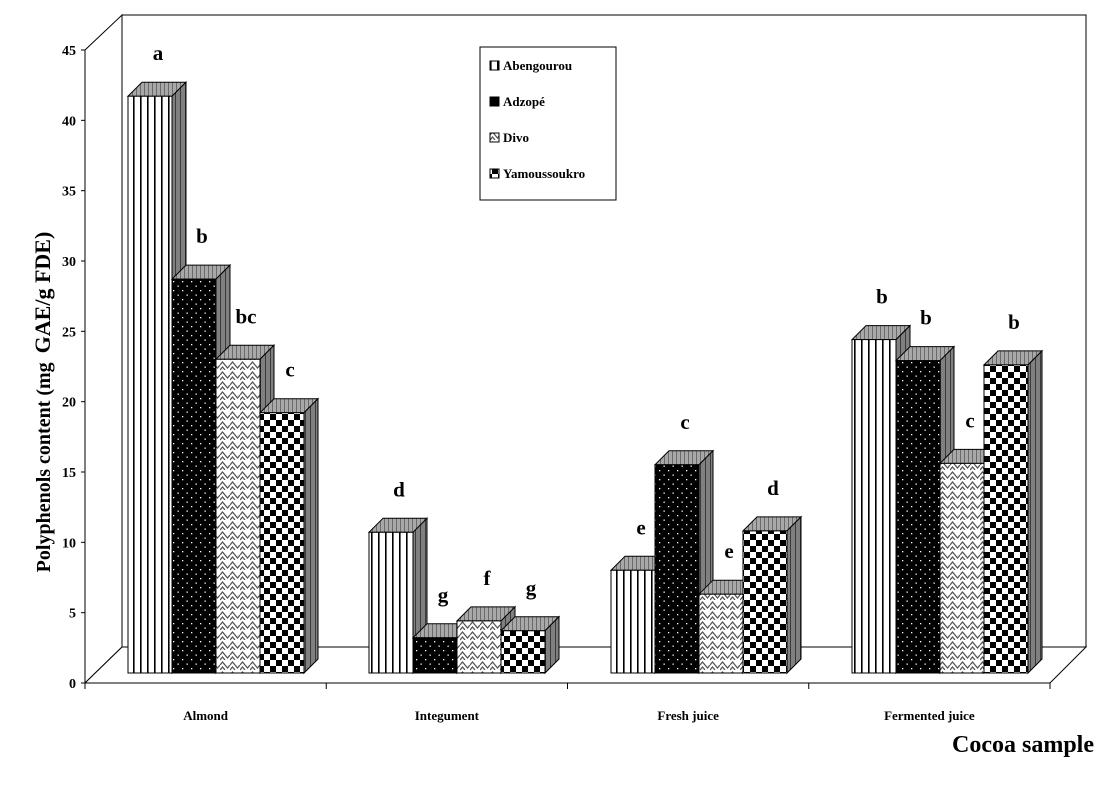 This screenshot has height=785, width=1106. What do you see at coordinates (1023, 745) in the screenshot?
I see `x-axis-title: Cocoa sample` at bounding box center [1023, 745].